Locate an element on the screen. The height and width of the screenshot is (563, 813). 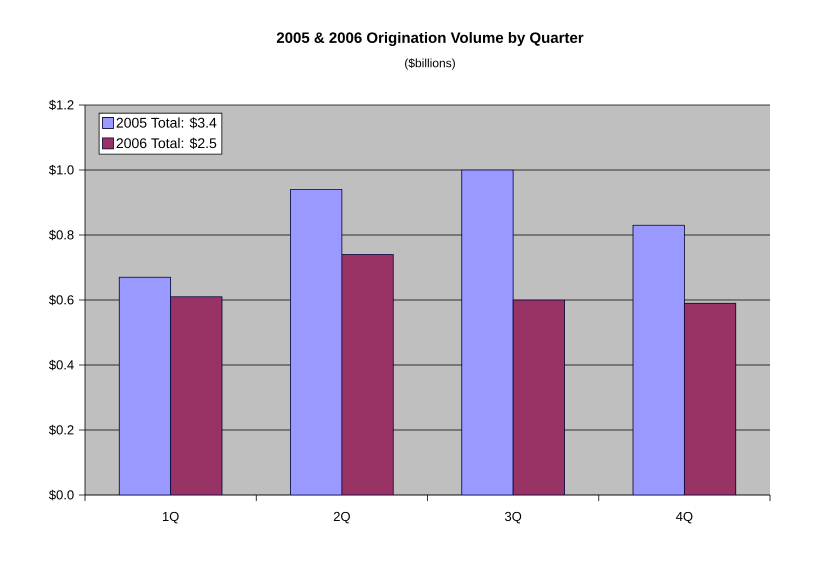
y-tick-label: $0.8 is located at coordinates (61, 235).